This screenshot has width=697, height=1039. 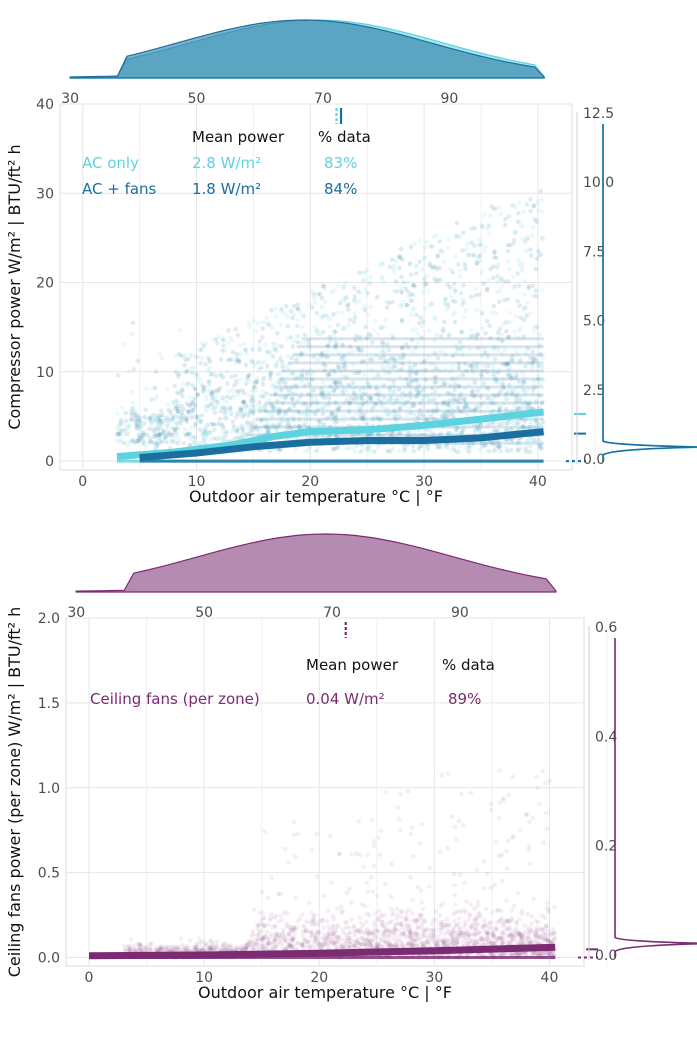 What do you see at coordinates (49, 462) in the screenshot?
I see `y-tick-label: 0` at bounding box center [49, 462].